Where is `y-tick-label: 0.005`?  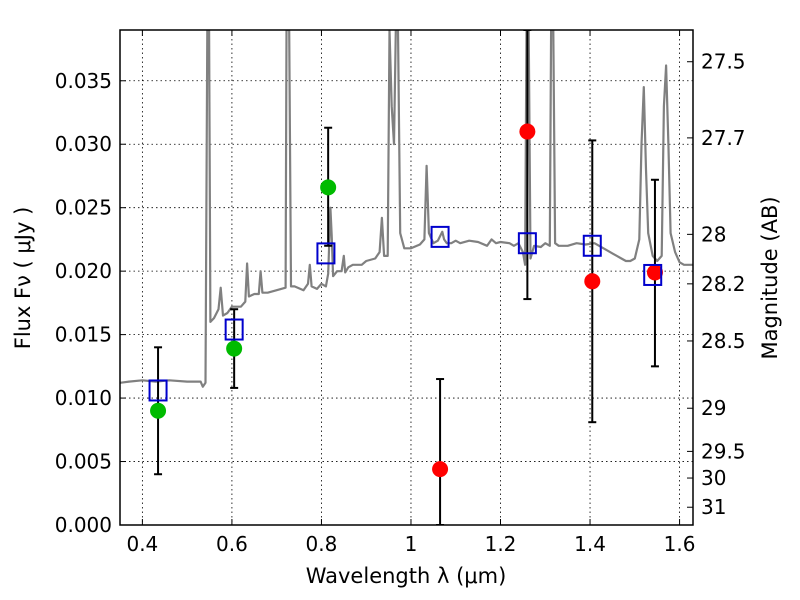 y-tick-label: 0.005 is located at coordinates (83, 462).